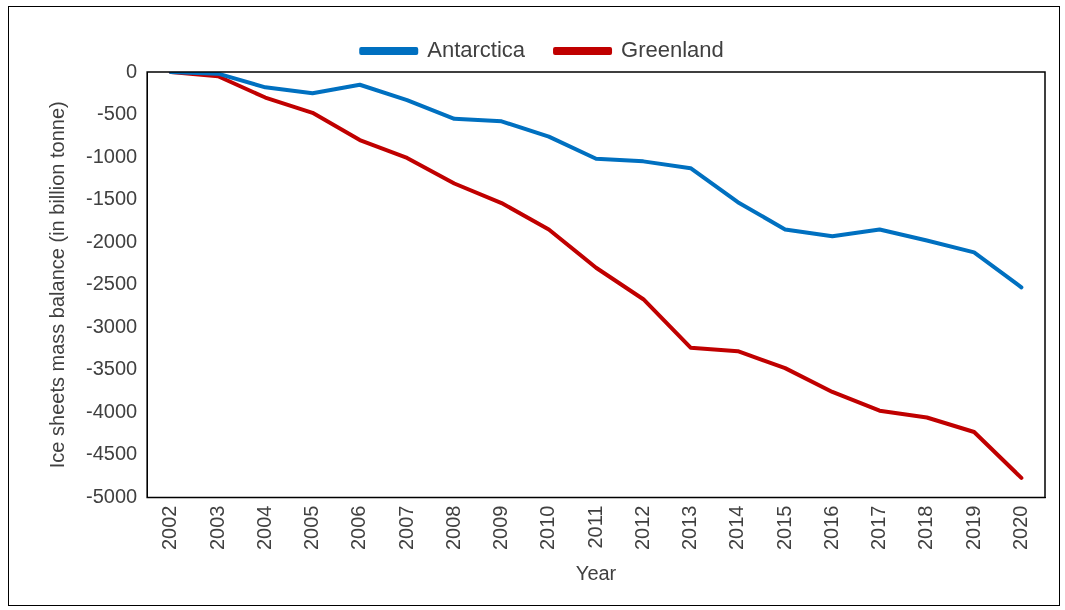 The width and height of the screenshot is (1065, 610). Describe the element at coordinates (596, 572) in the screenshot. I see `x-axis-title: Year` at that location.